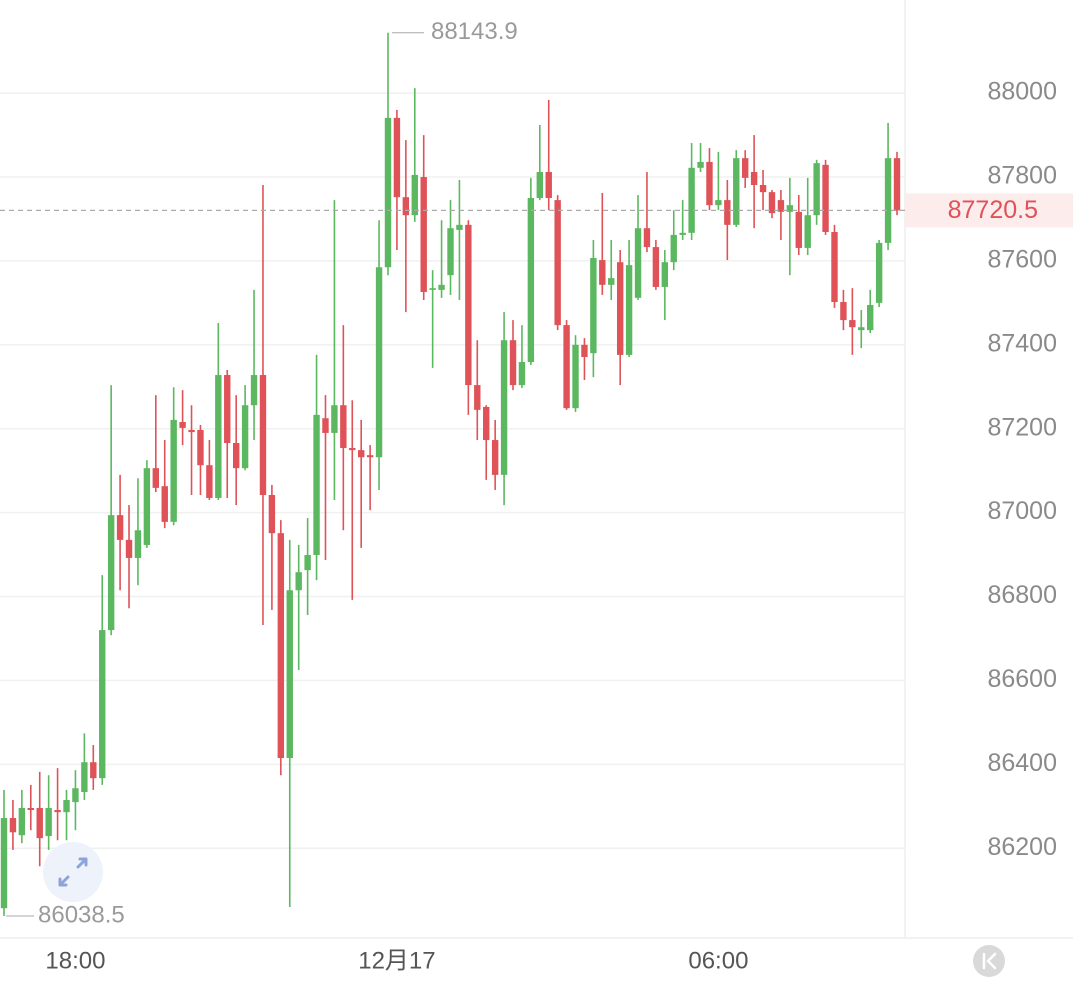  What do you see at coordinates (1022, 176) in the screenshot?
I see `y-tick-label: 87800` at bounding box center [1022, 176].